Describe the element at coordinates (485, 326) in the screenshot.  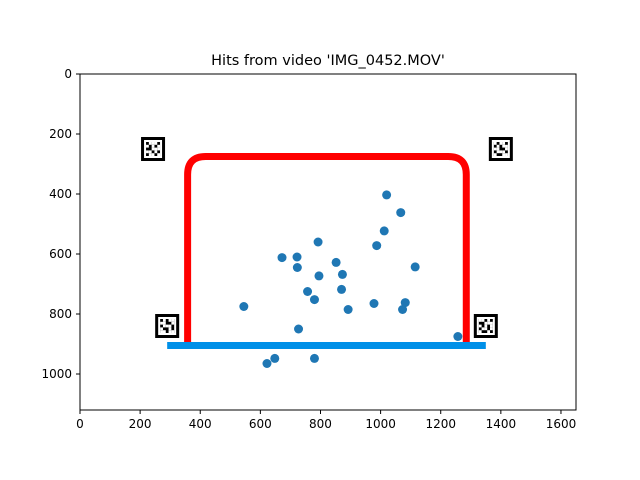
I see `bottom-right-marker` at that location.